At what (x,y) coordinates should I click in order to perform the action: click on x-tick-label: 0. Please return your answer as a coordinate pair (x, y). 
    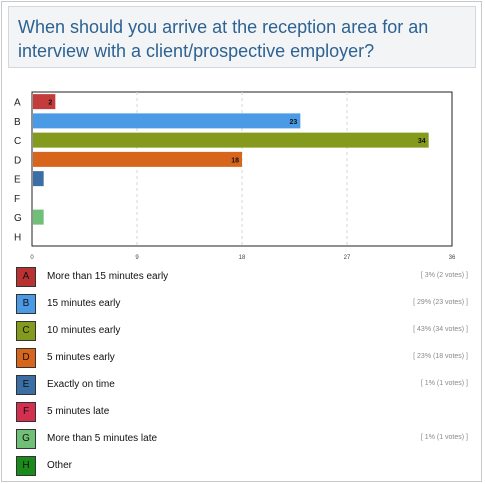
    Looking at the image, I should click on (32, 258).